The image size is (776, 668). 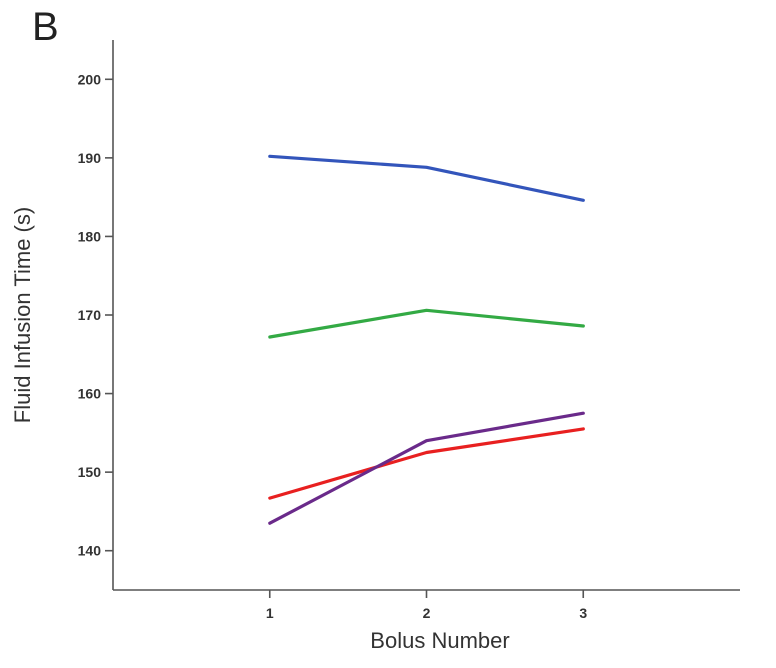 I want to click on y-tick-label: 190, so click(x=90, y=158).